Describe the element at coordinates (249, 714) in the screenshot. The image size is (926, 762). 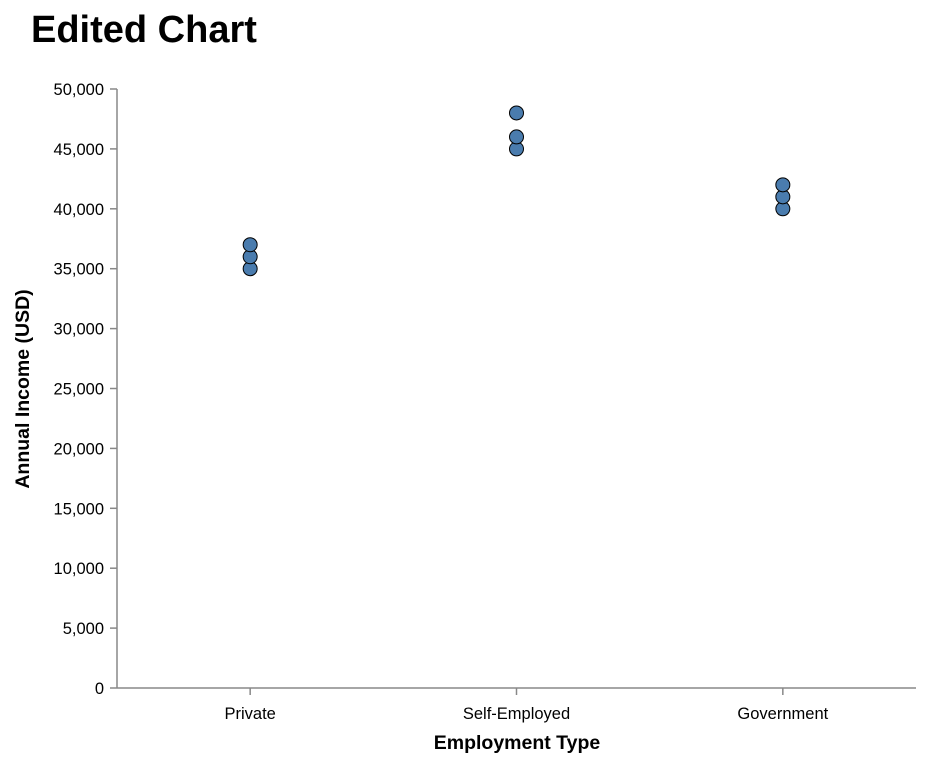
I see `x-tick-label: Private` at that location.